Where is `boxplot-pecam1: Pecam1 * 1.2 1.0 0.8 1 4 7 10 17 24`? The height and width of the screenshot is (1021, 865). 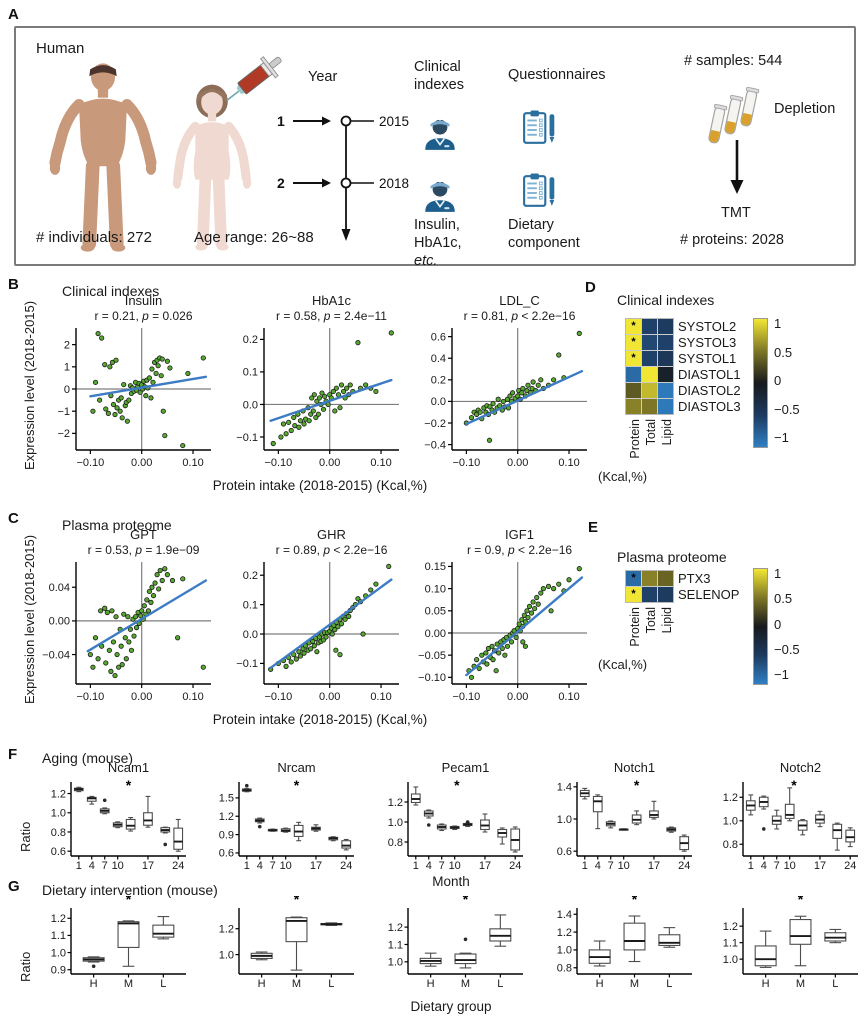 boxplot-pecam1: Pecam1 * 1.2 1.0 0.8 1 4 7 10 17 24 is located at coordinates (455, 817).